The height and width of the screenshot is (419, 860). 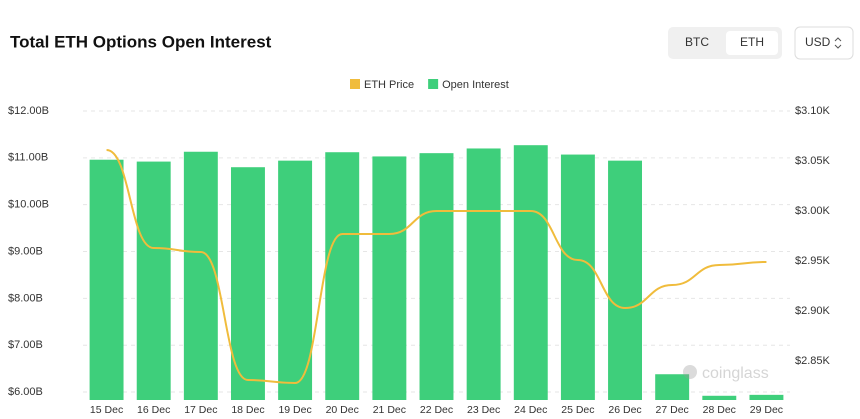 I want to click on y2-tick-label: $3.05K, so click(x=813, y=161).